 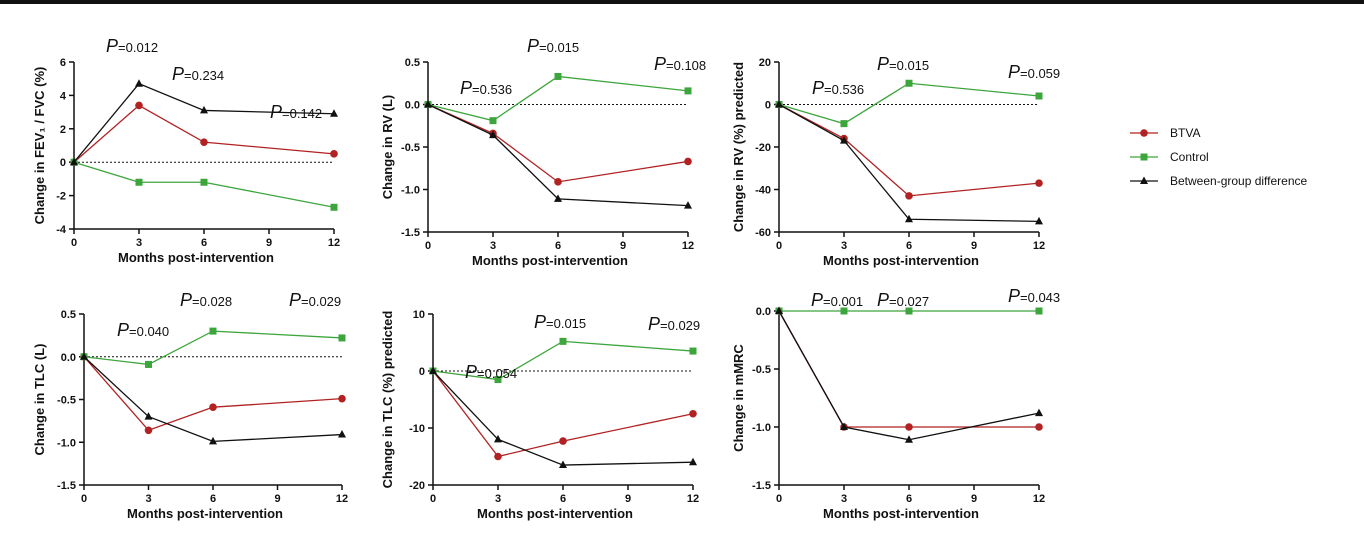 I want to click on p-value-annotation: P=0.001, so click(x=837, y=300).